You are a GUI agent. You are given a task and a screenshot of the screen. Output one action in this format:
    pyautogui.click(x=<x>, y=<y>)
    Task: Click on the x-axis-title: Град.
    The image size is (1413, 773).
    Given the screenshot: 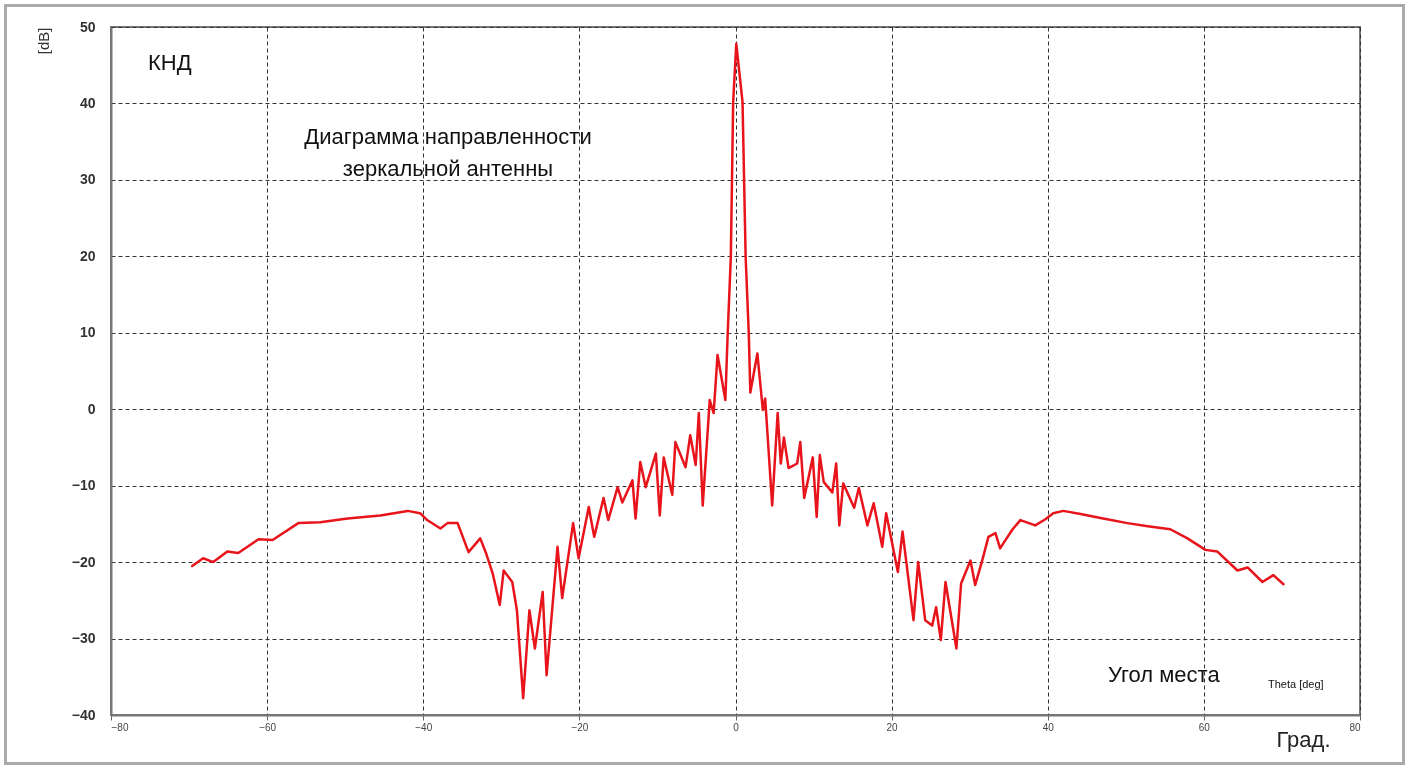 What is the action you would take?
    pyautogui.click(x=1303, y=739)
    